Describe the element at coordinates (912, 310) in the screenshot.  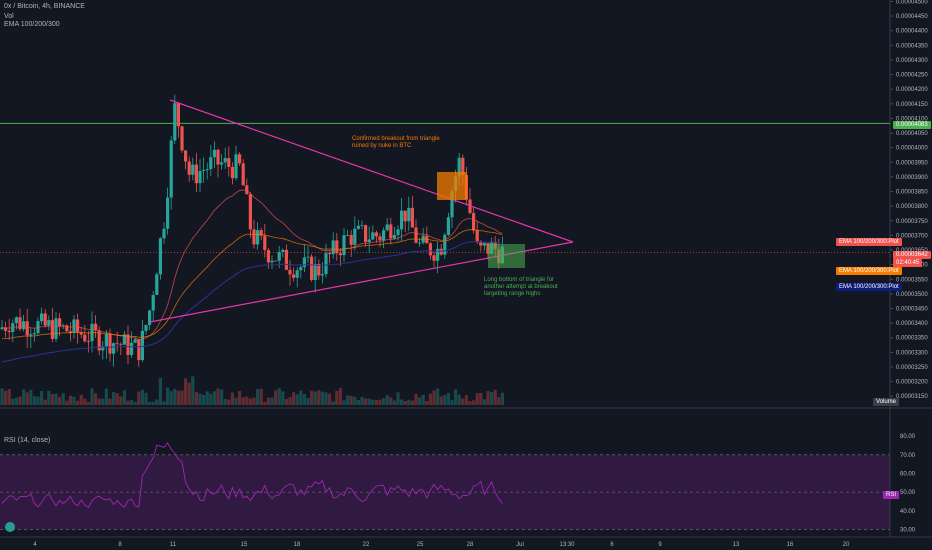
I see `price-tick-label: 0.00003450` at that location.